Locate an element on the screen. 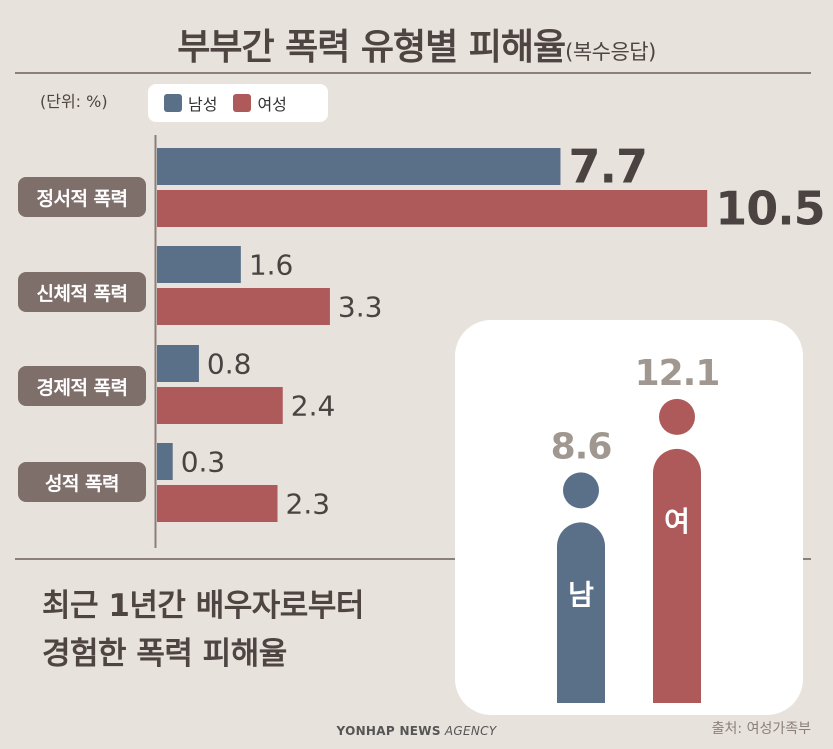 This screenshot has height=749, width=833. legend-item-male: 남성 is located at coordinates (190, 103).